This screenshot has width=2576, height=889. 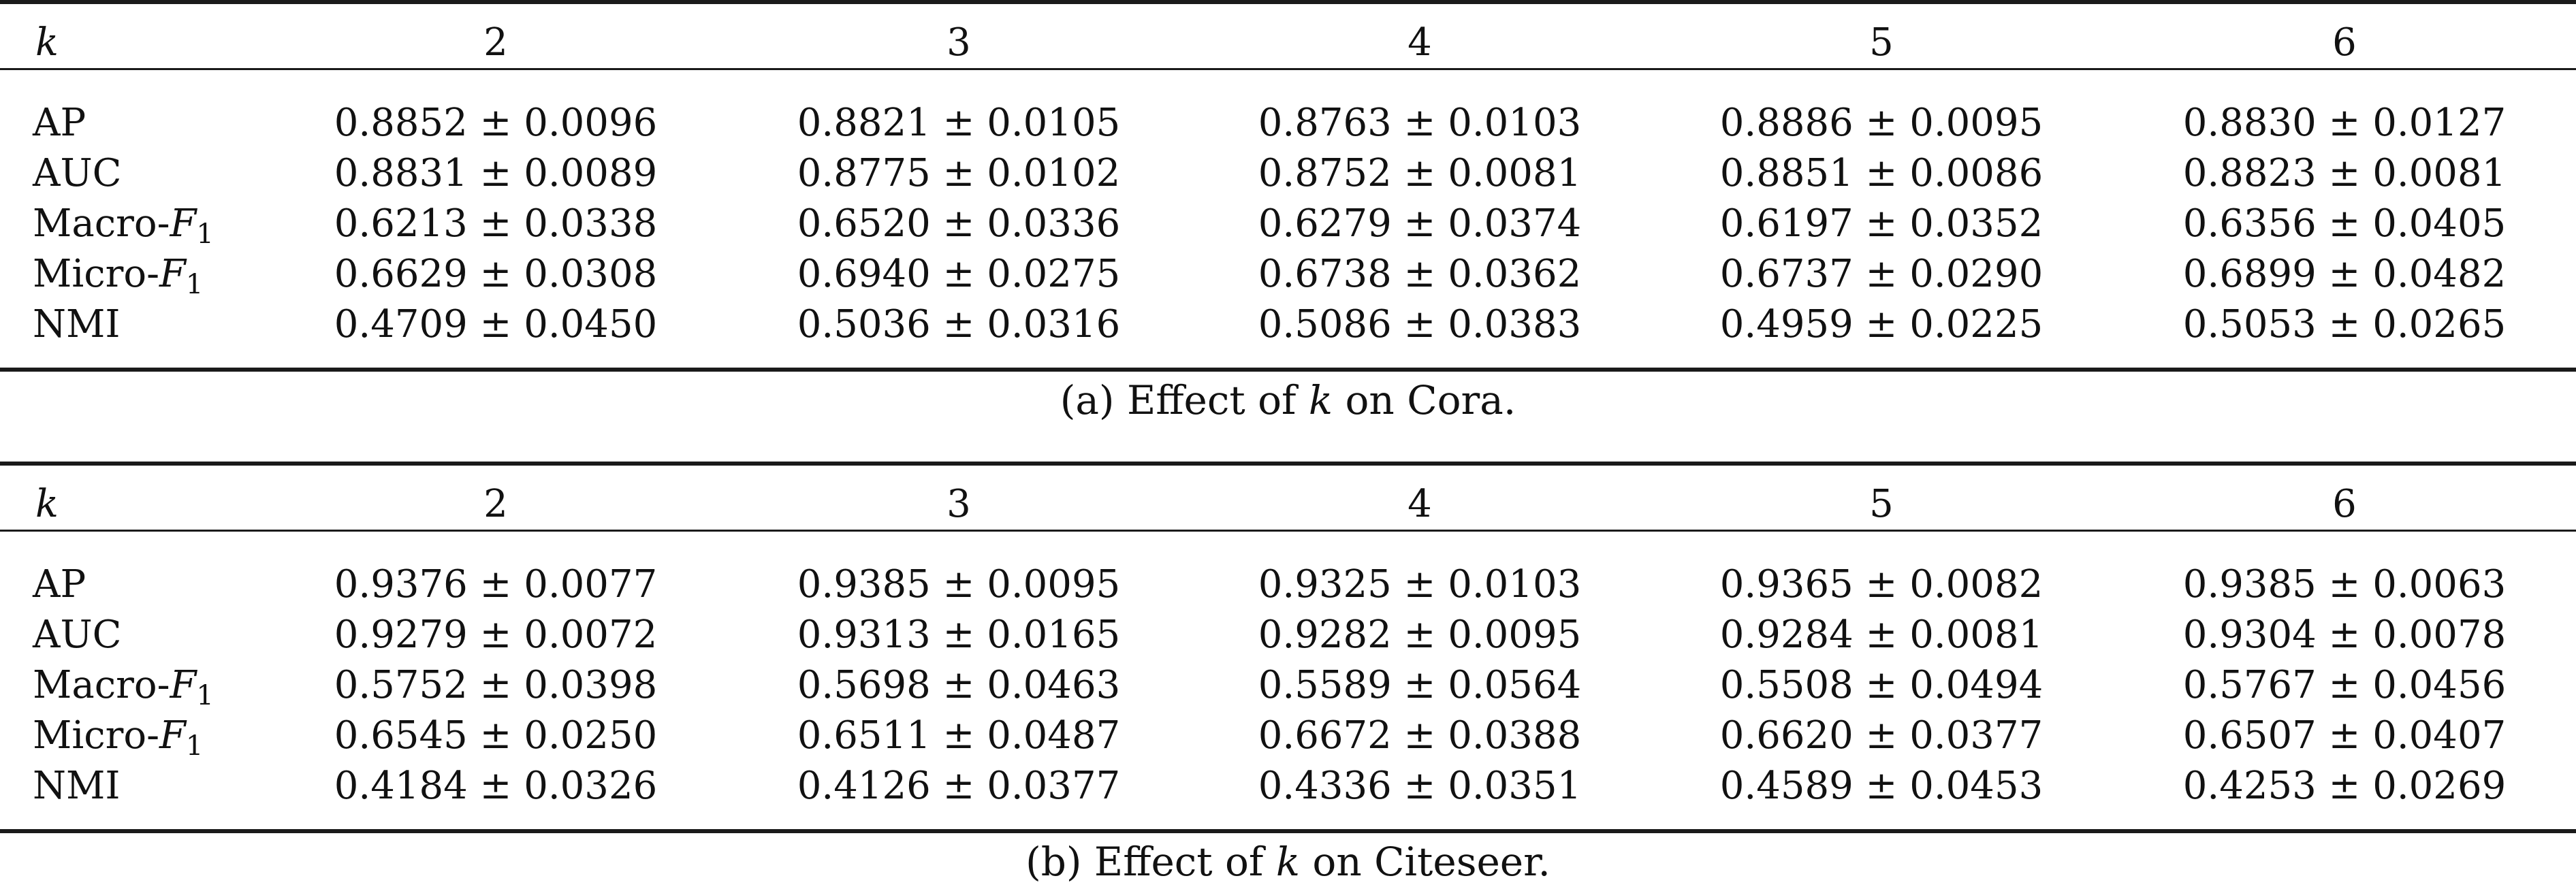 I want to click on table-cell: 0.5053 ± 0.0265, so click(x=2344, y=324).